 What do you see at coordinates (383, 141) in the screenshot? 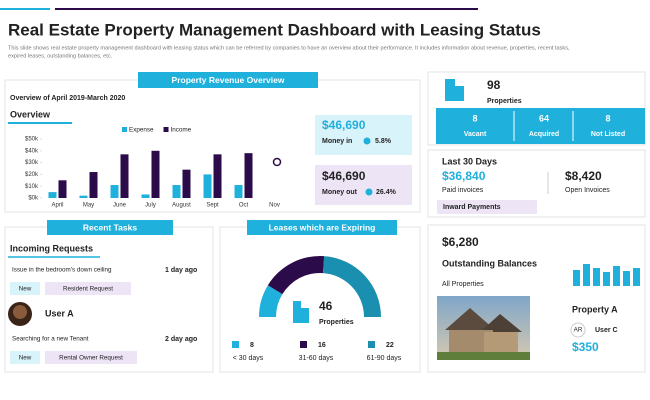
I see `change: 5.8%` at bounding box center [383, 141].